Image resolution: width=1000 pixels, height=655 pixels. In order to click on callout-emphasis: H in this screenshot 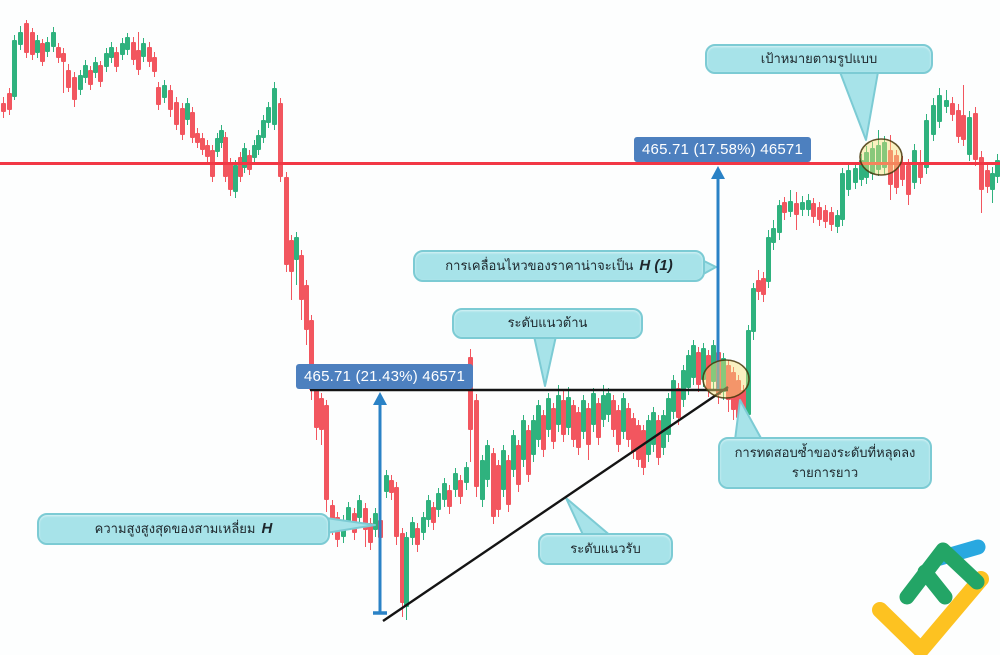, I will do `click(267, 529)`.